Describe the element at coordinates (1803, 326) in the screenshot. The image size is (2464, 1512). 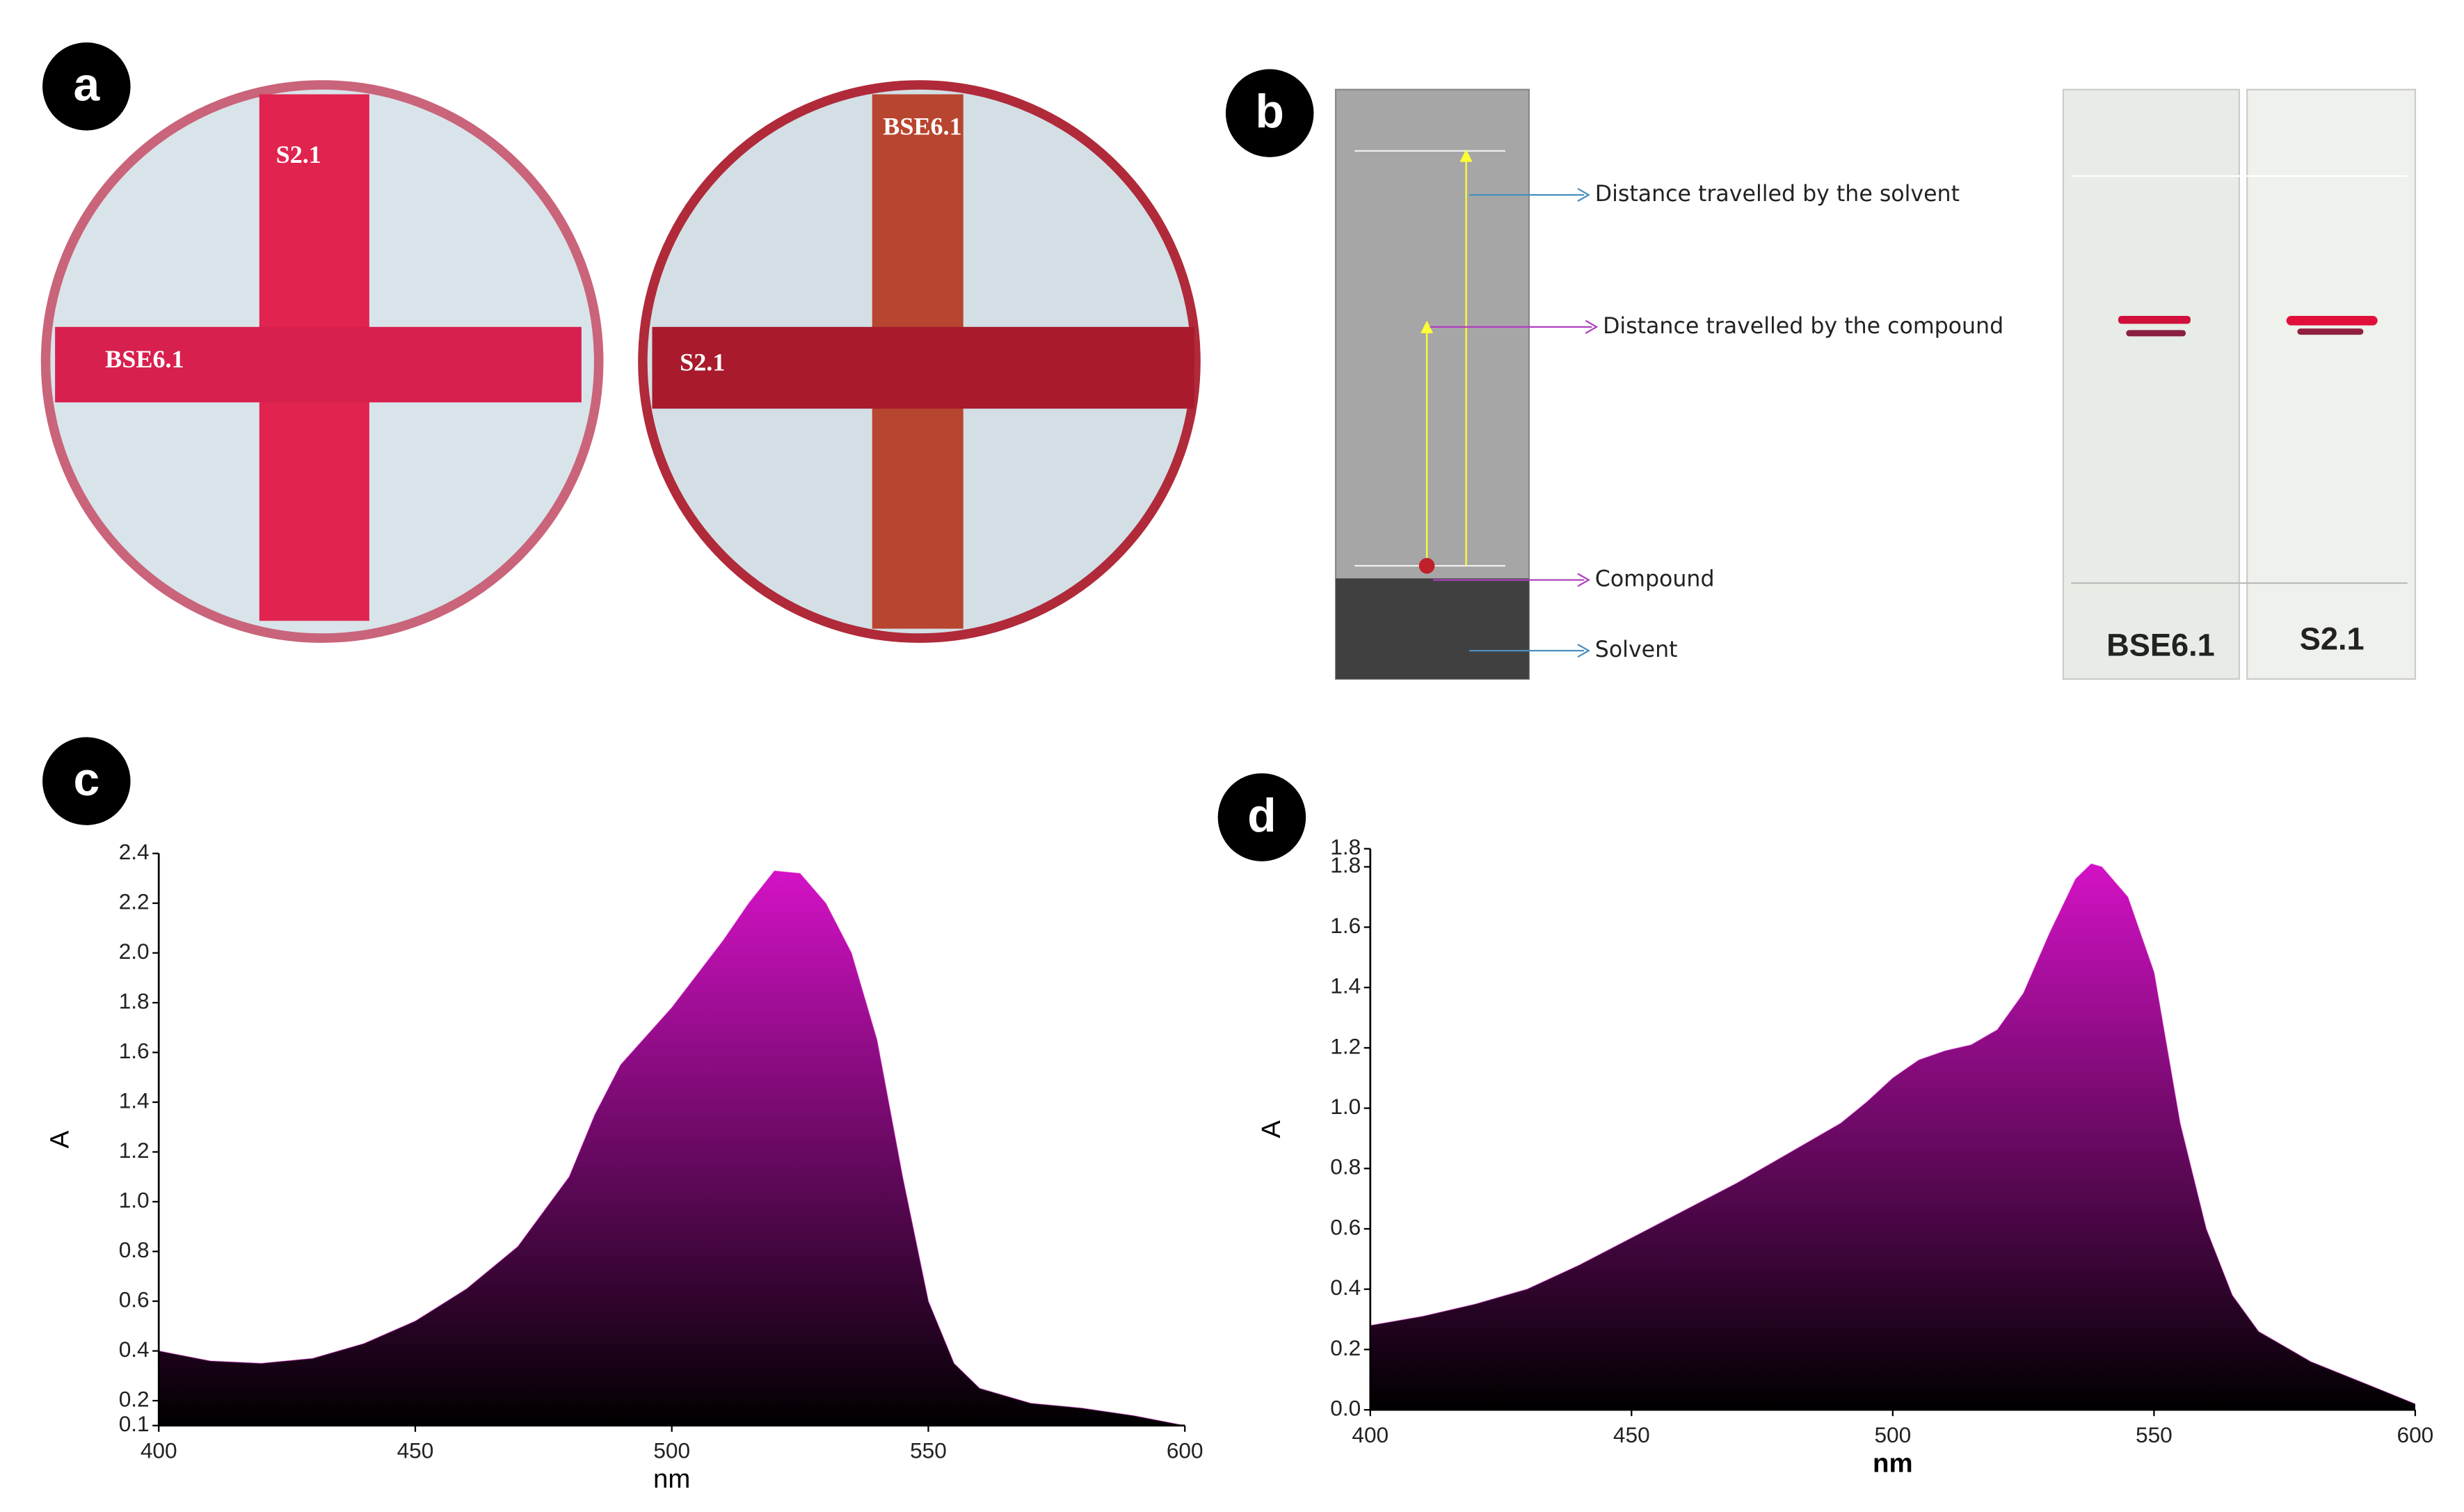
I see `diagram-label: Distance travelled by the compound` at that location.